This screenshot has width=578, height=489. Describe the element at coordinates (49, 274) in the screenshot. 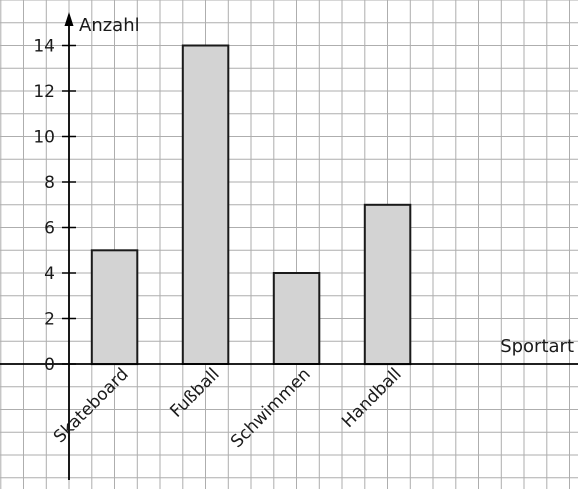

I see `y-tick-label: 4` at that location.